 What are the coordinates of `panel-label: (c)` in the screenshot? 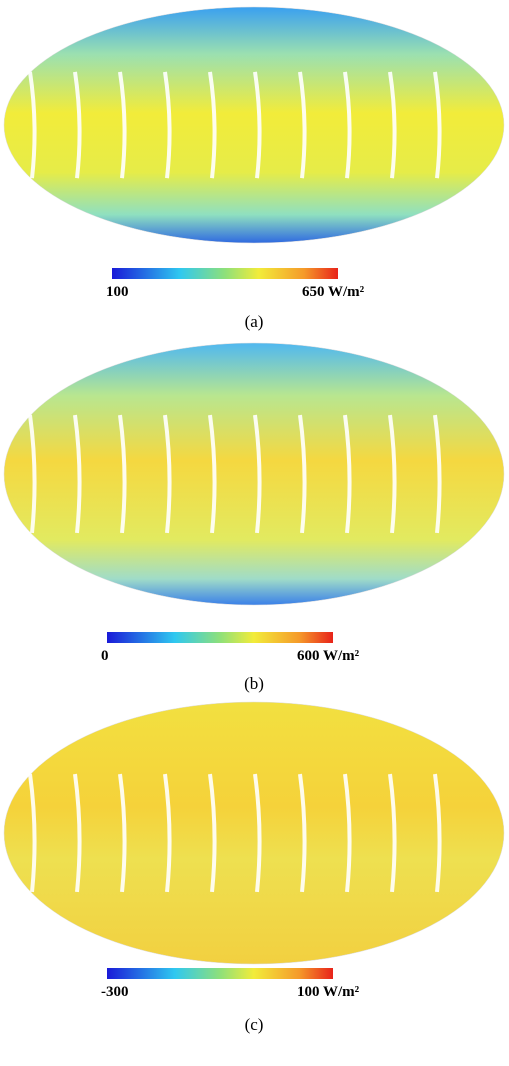 It's located at (254, 1024).